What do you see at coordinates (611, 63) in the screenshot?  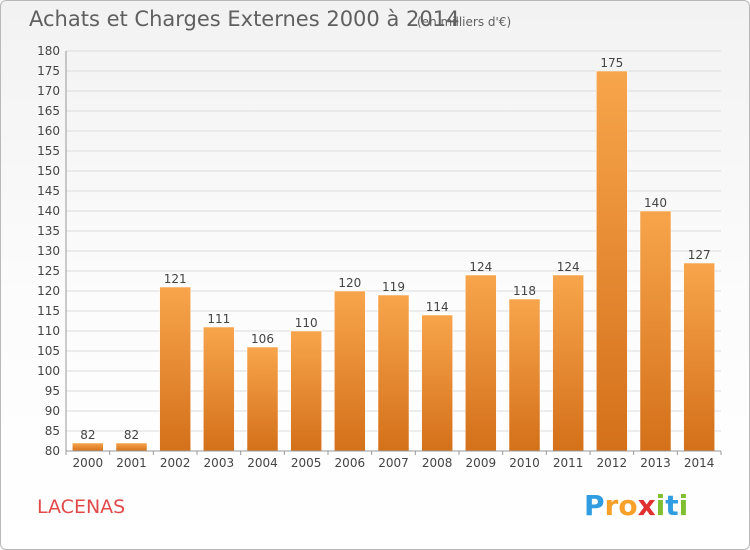 I see `bar-value-label: 175` at bounding box center [611, 63].